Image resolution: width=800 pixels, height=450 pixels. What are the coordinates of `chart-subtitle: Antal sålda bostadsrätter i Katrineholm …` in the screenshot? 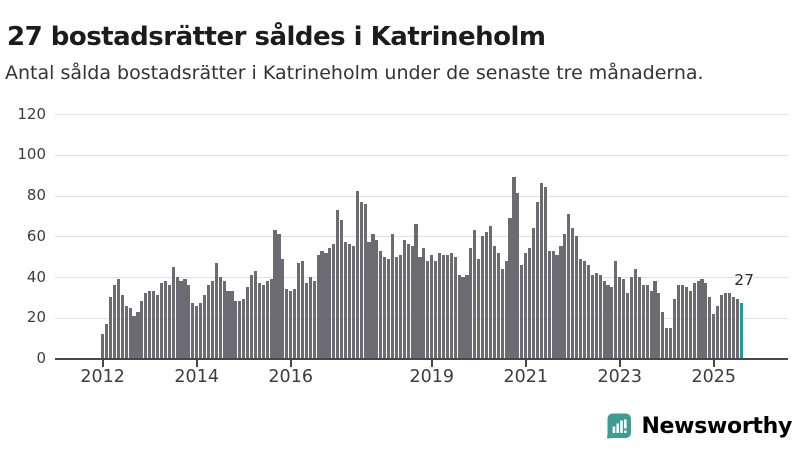 It's located at (354, 73).